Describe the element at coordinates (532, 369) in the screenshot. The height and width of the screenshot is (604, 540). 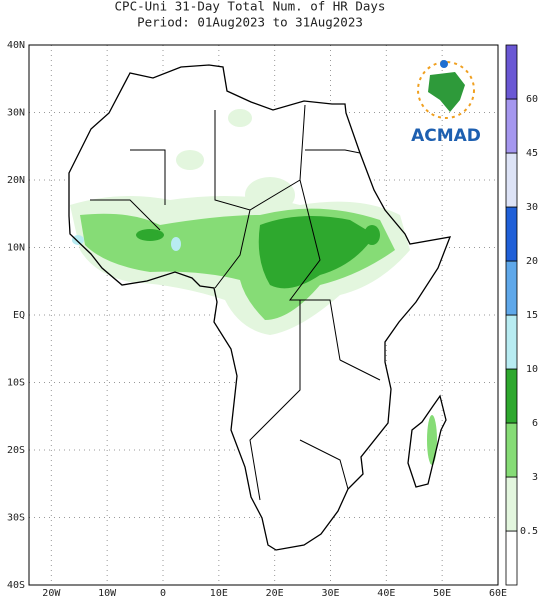
I see `colorbar-label: 10` at that location.